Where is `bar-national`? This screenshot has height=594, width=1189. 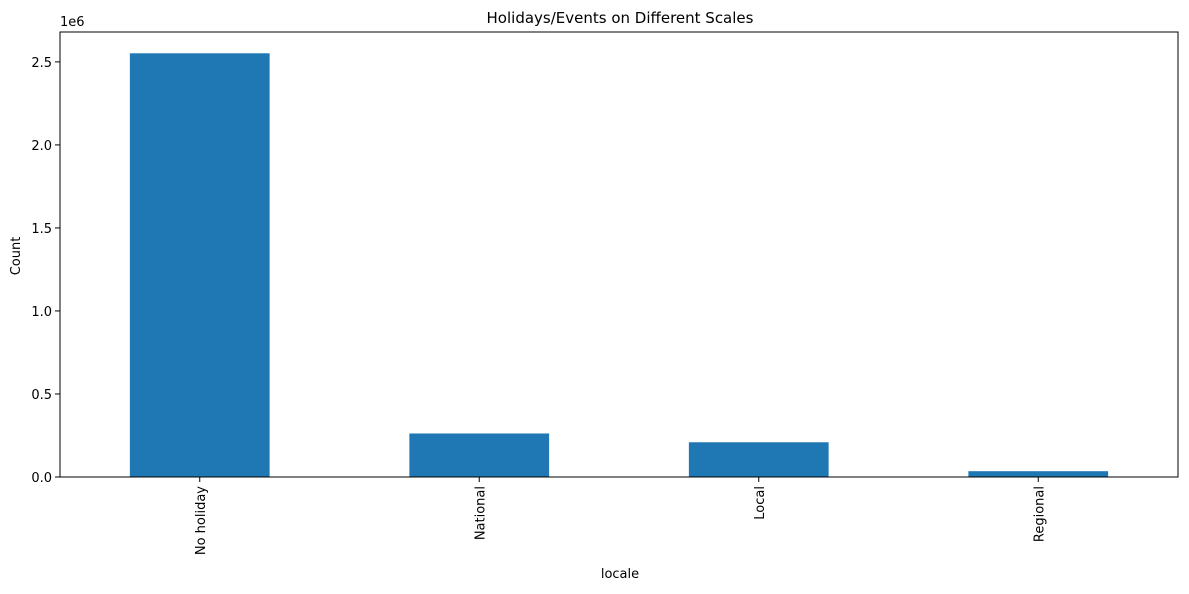
bar-national is located at coordinates (479, 455).